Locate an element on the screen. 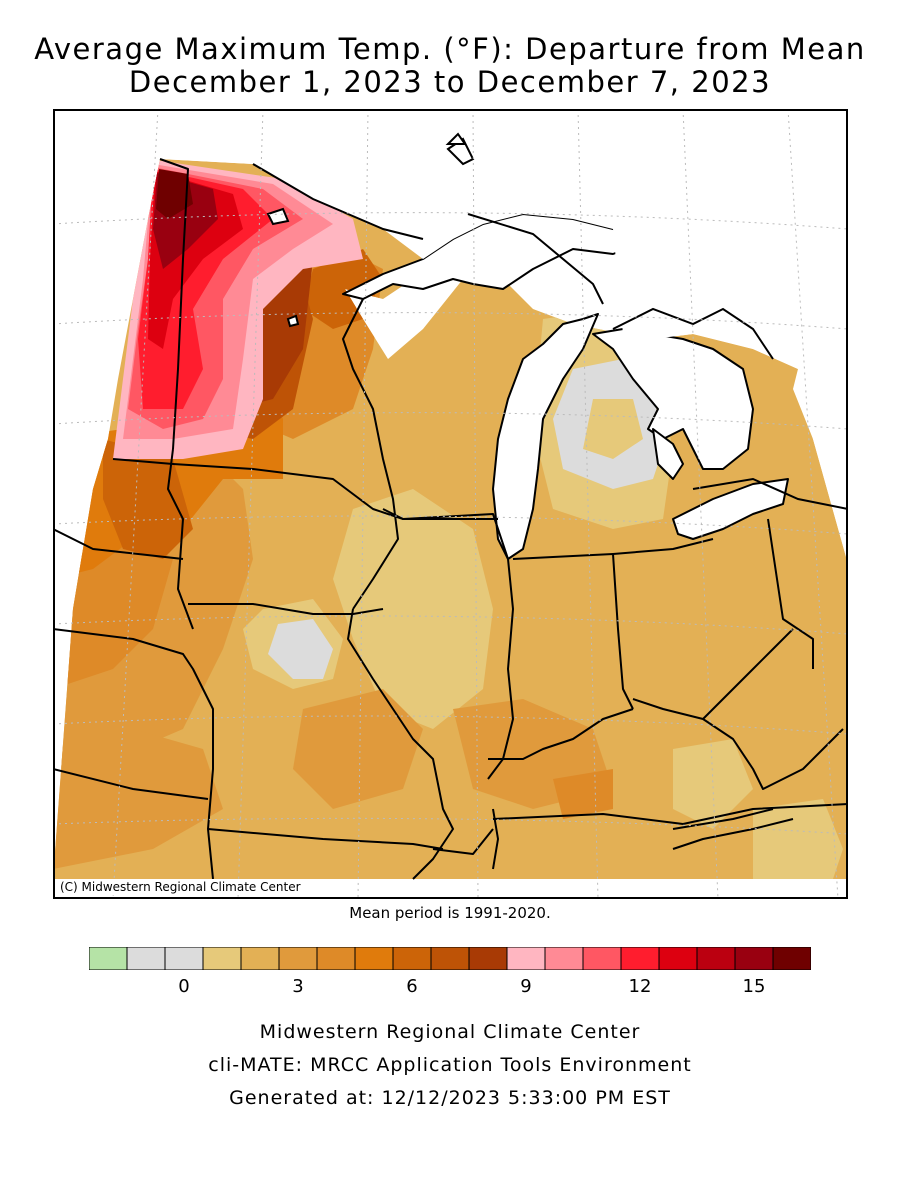 The width and height of the screenshot is (900, 1200). mn-nd-border is located at coordinates (174, 304).